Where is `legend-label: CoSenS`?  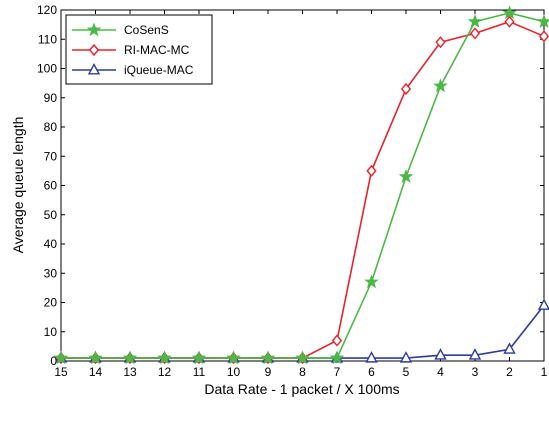 legend-label: CoSenS is located at coordinates (146, 30).